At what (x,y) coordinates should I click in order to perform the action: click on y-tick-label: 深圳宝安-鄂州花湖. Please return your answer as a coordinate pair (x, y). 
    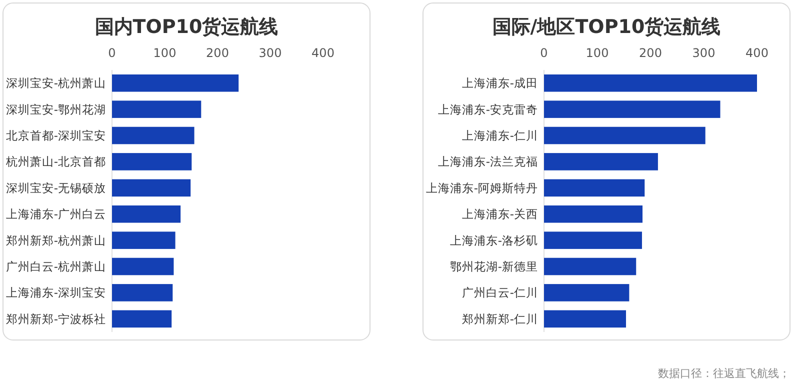
    Looking at the image, I should click on (56, 109).